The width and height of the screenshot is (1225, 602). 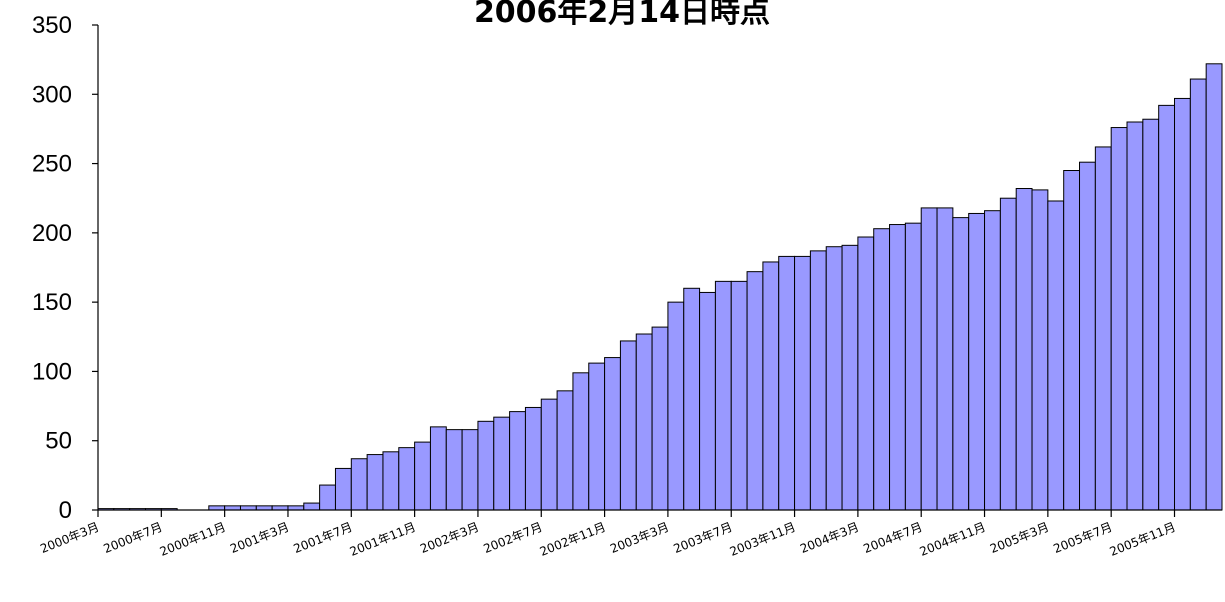 I want to click on x-tick-label: 2000年3月, so click(x=69, y=538).